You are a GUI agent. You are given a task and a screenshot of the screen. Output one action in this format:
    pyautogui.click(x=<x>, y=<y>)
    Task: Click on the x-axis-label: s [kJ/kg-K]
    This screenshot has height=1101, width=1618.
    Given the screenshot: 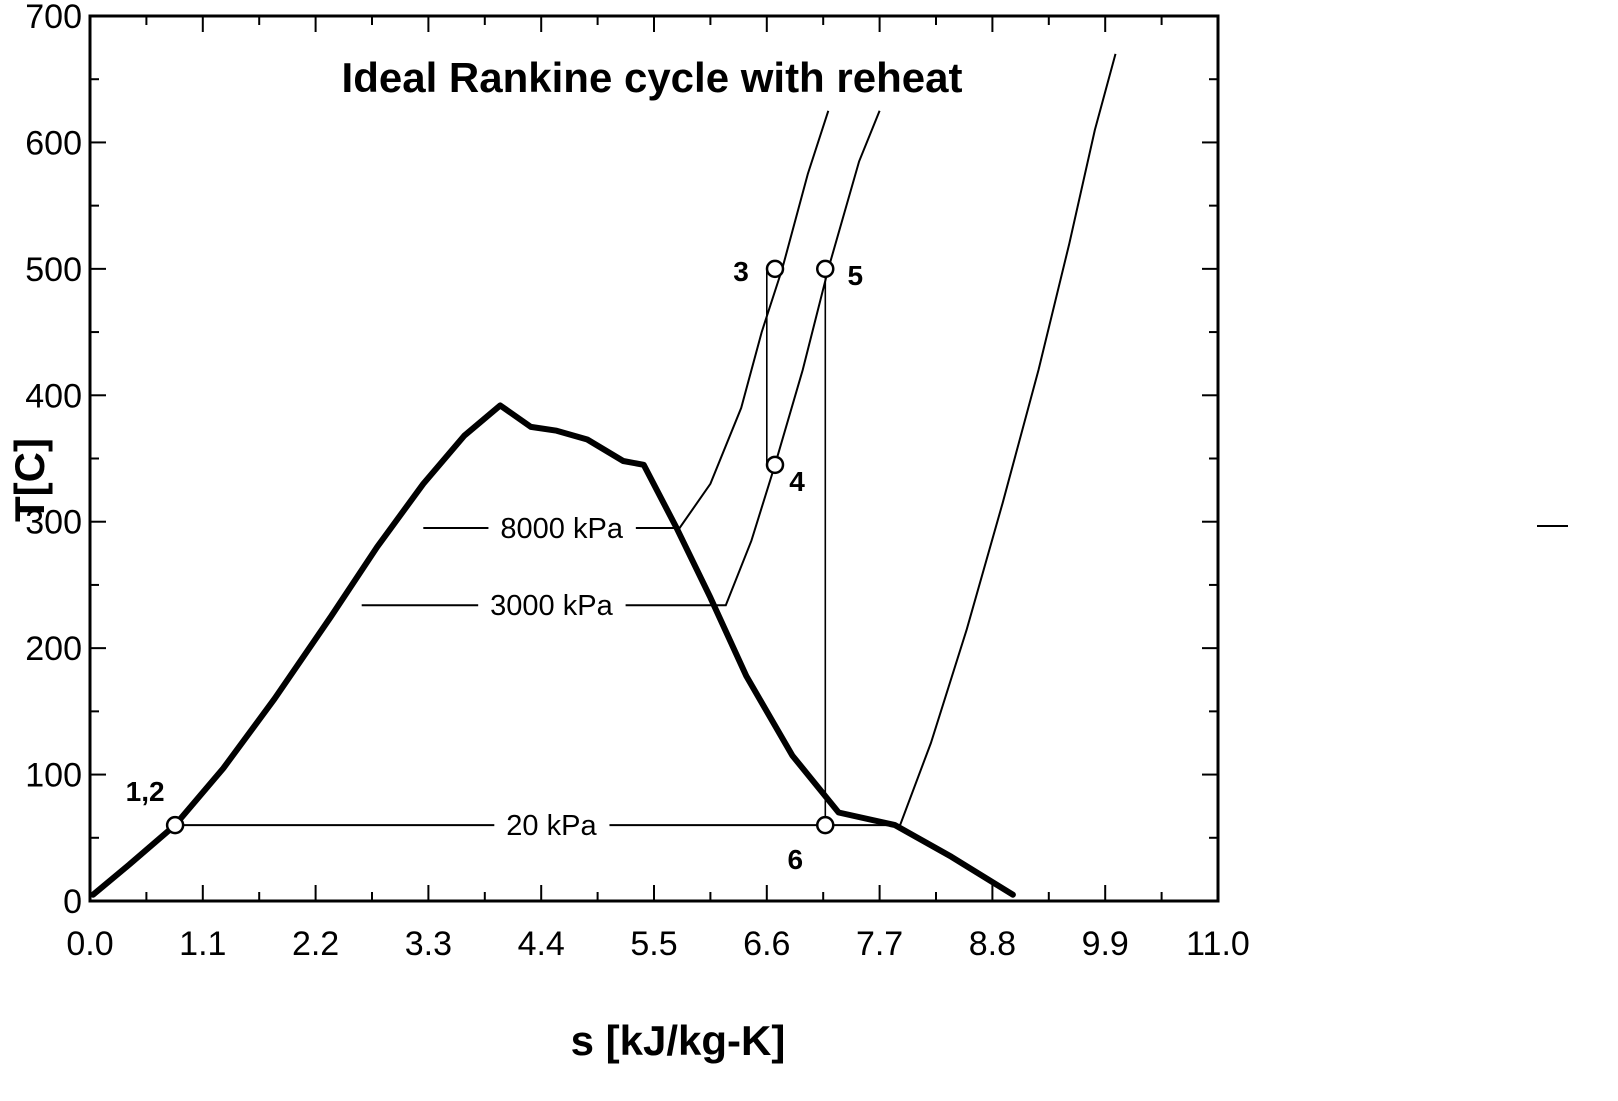 What is the action you would take?
    pyautogui.click(x=678, y=1040)
    